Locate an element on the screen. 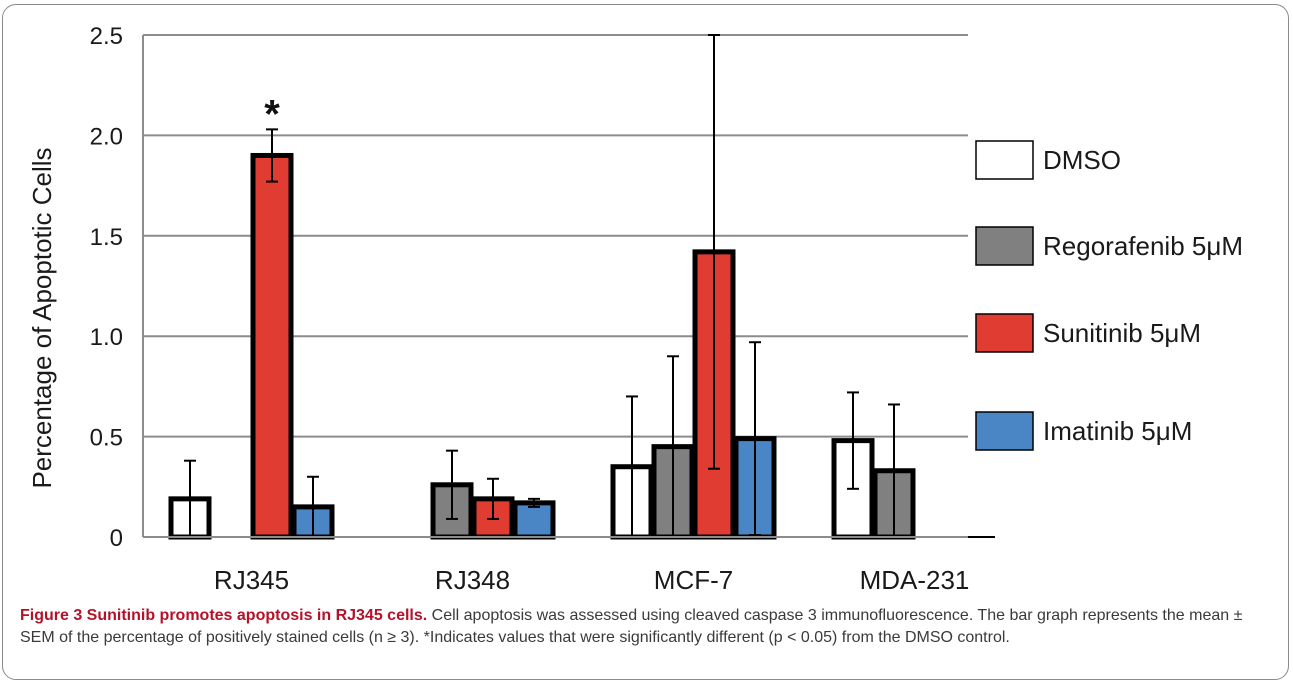 The height and width of the screenshot is (683, 1293). significance-marker: * is located at coordinates (272, 114).